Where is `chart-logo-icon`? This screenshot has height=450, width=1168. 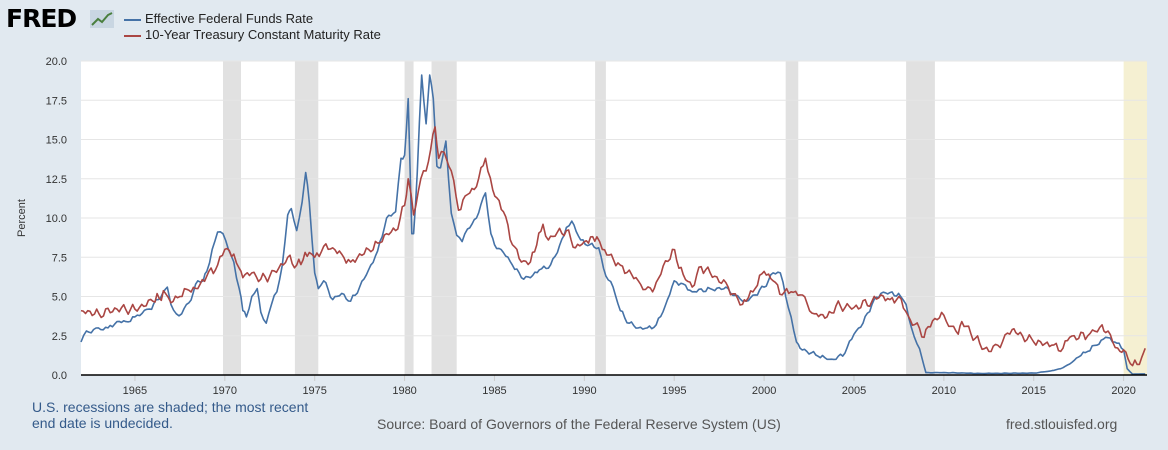 chart-logo-icon is located at coordinates (102, 19).